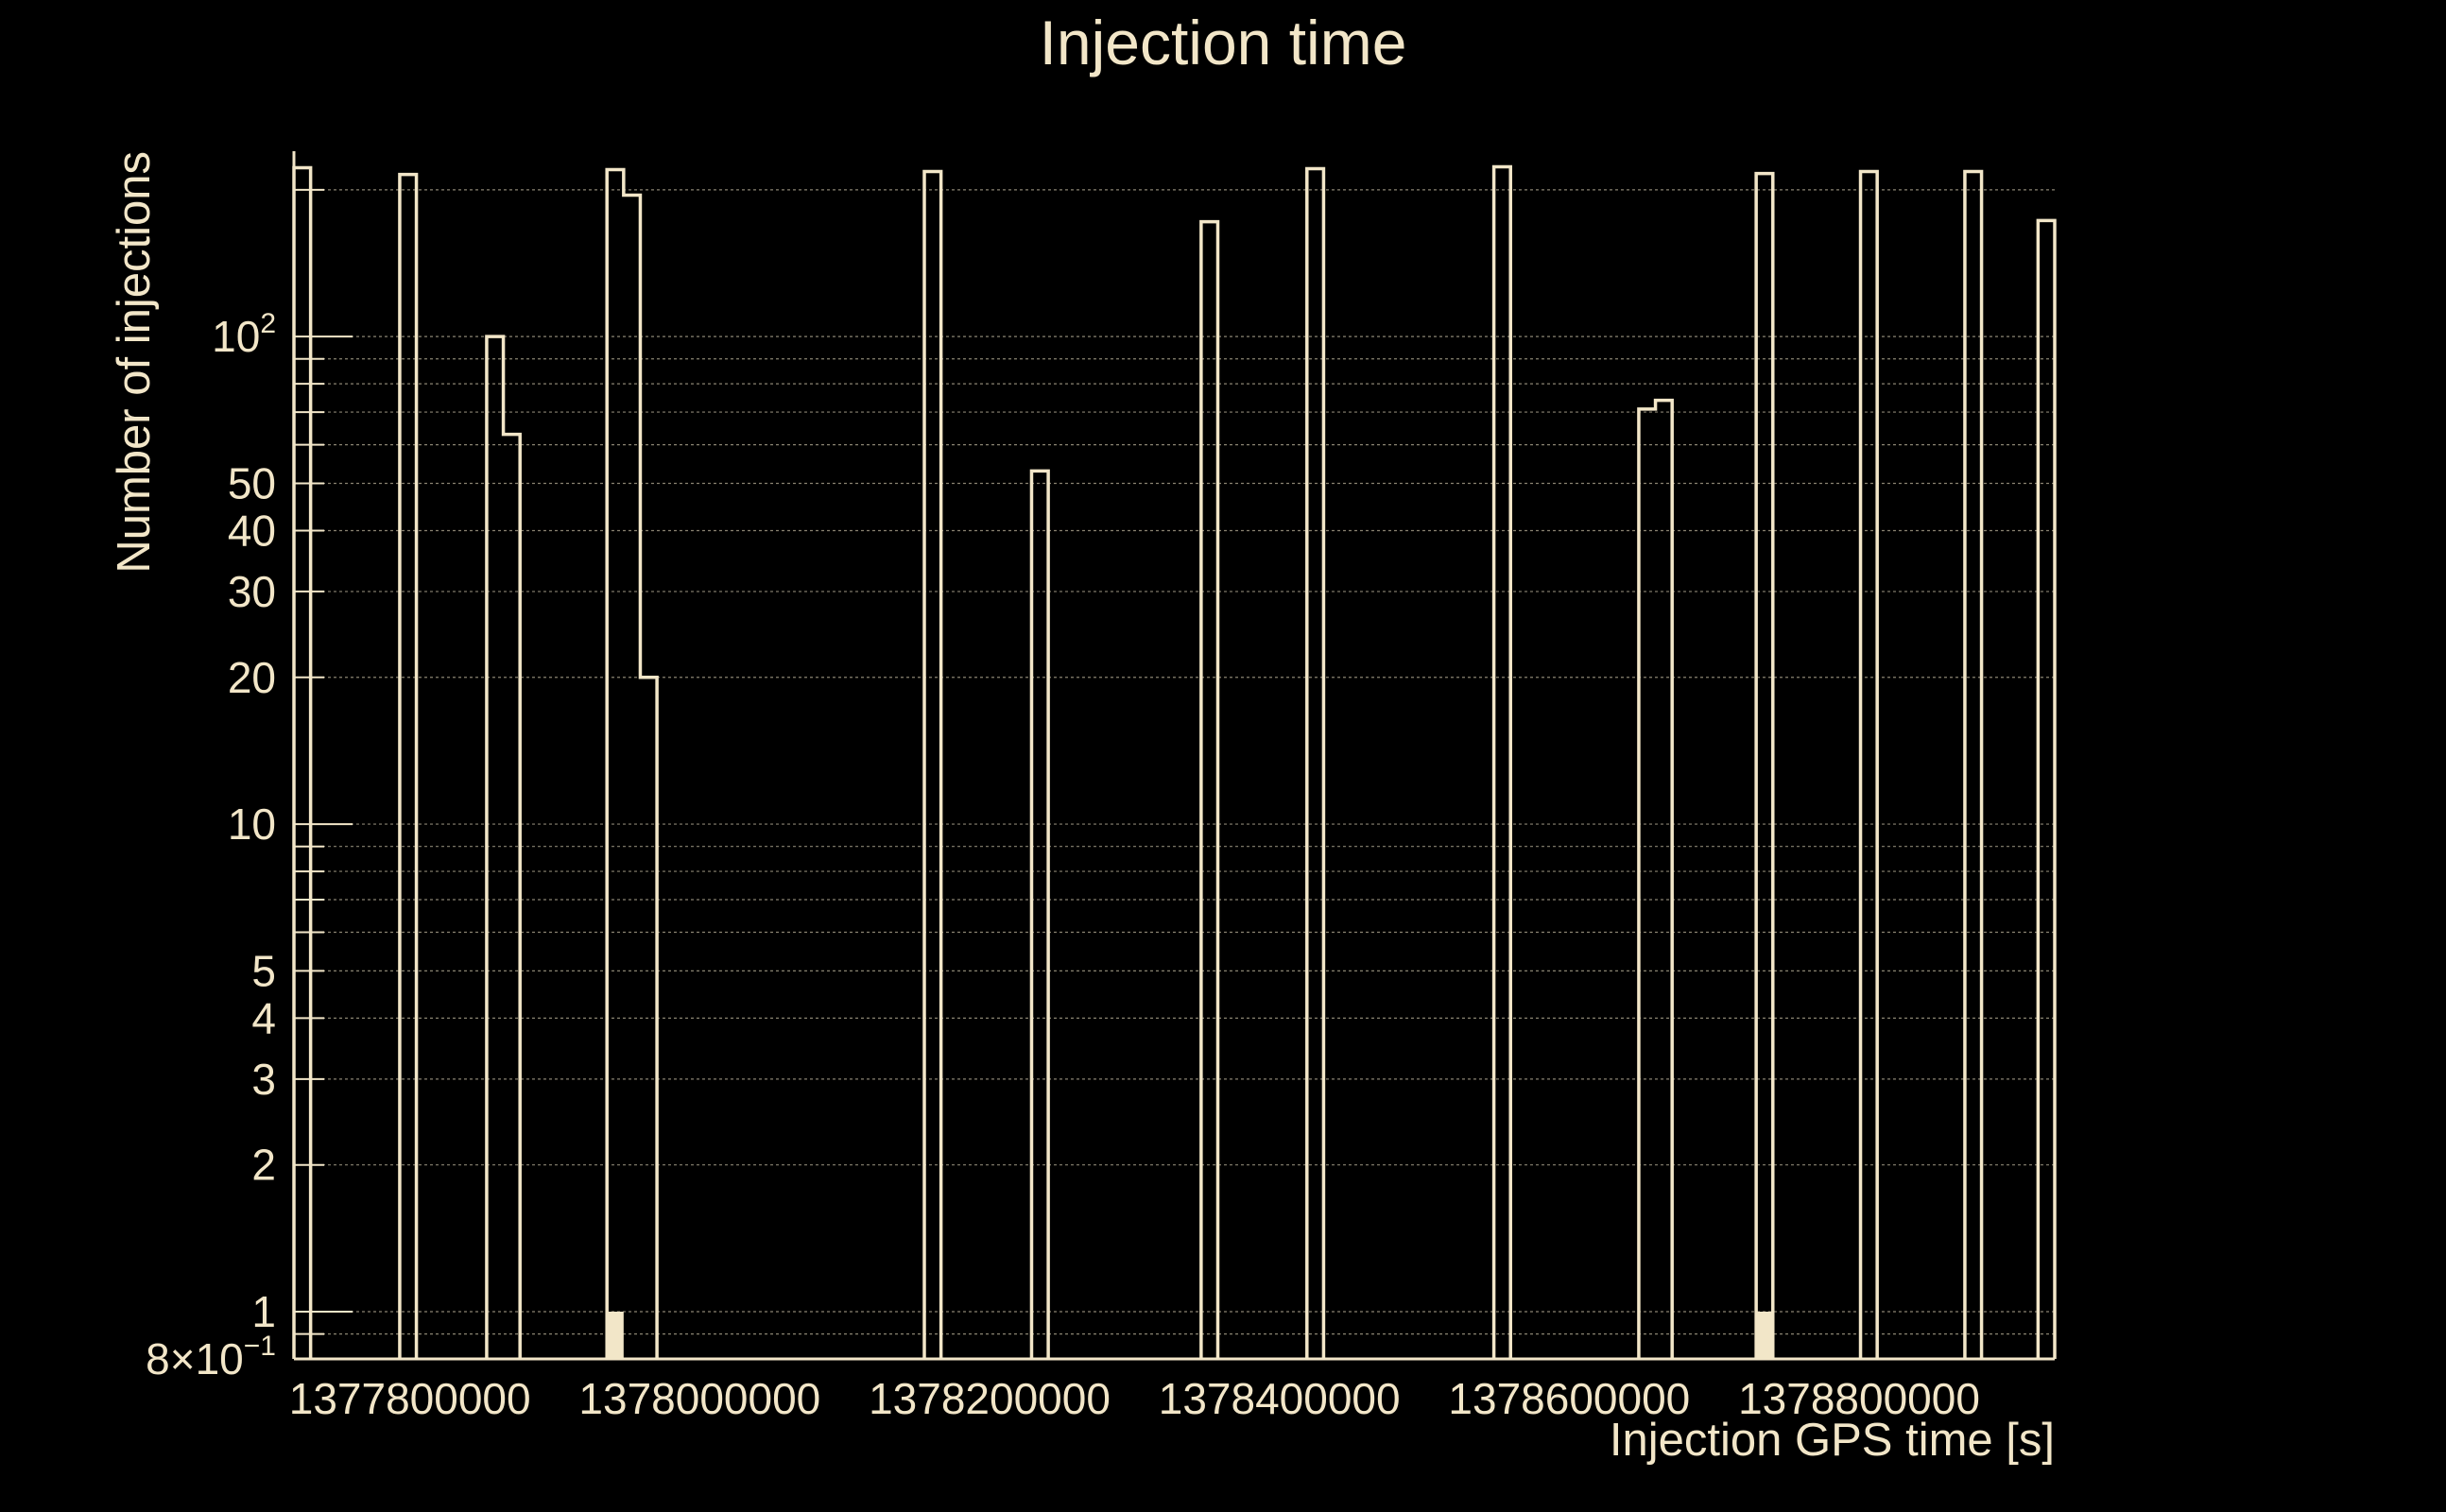 The image size is (2446, 1512). I want to click on x-axis-label: Injection GPS time [s], so click(1832, 1440).